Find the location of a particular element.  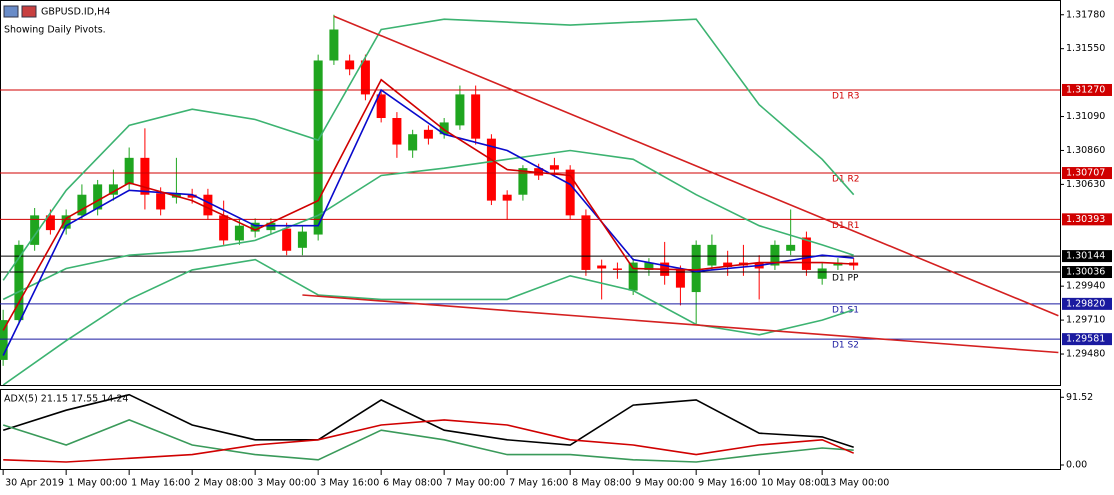

y-tick-label: 1.29480 is located at coordinates (1085, 354).